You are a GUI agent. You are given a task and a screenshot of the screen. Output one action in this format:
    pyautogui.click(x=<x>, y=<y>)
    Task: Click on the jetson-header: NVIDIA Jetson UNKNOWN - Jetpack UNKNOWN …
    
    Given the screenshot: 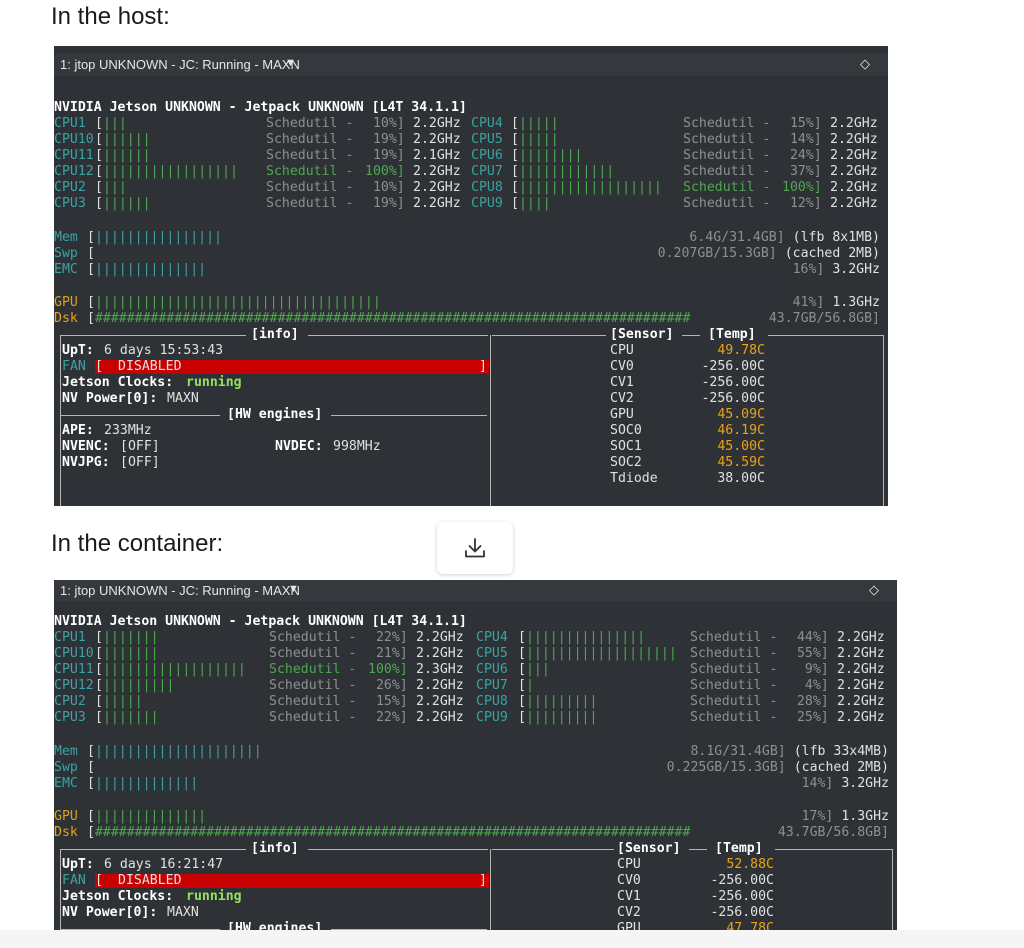 What is the action you would take?
    pyautogui.click(x=260, y=107)
    